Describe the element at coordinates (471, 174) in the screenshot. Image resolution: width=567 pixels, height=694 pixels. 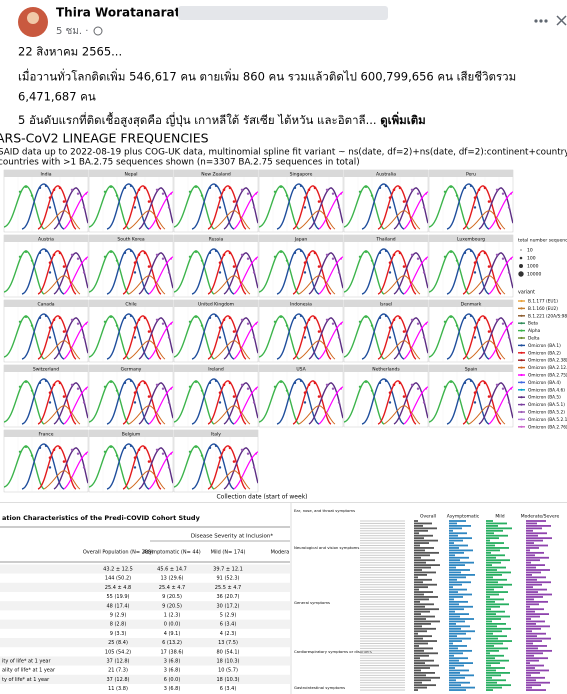
I see `panel-title: Peru` at that location.